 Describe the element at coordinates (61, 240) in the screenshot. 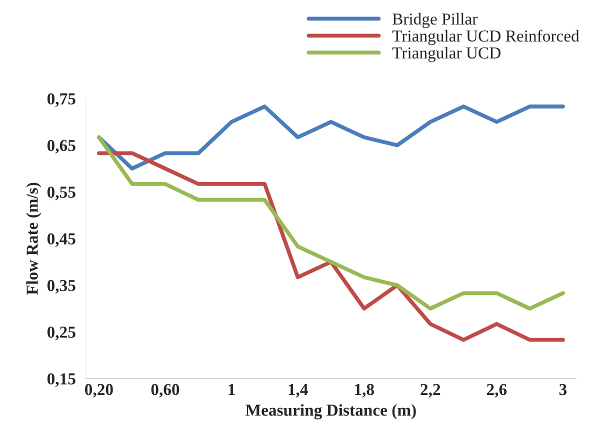

I see `y-tick-label: 0,45` at that location.